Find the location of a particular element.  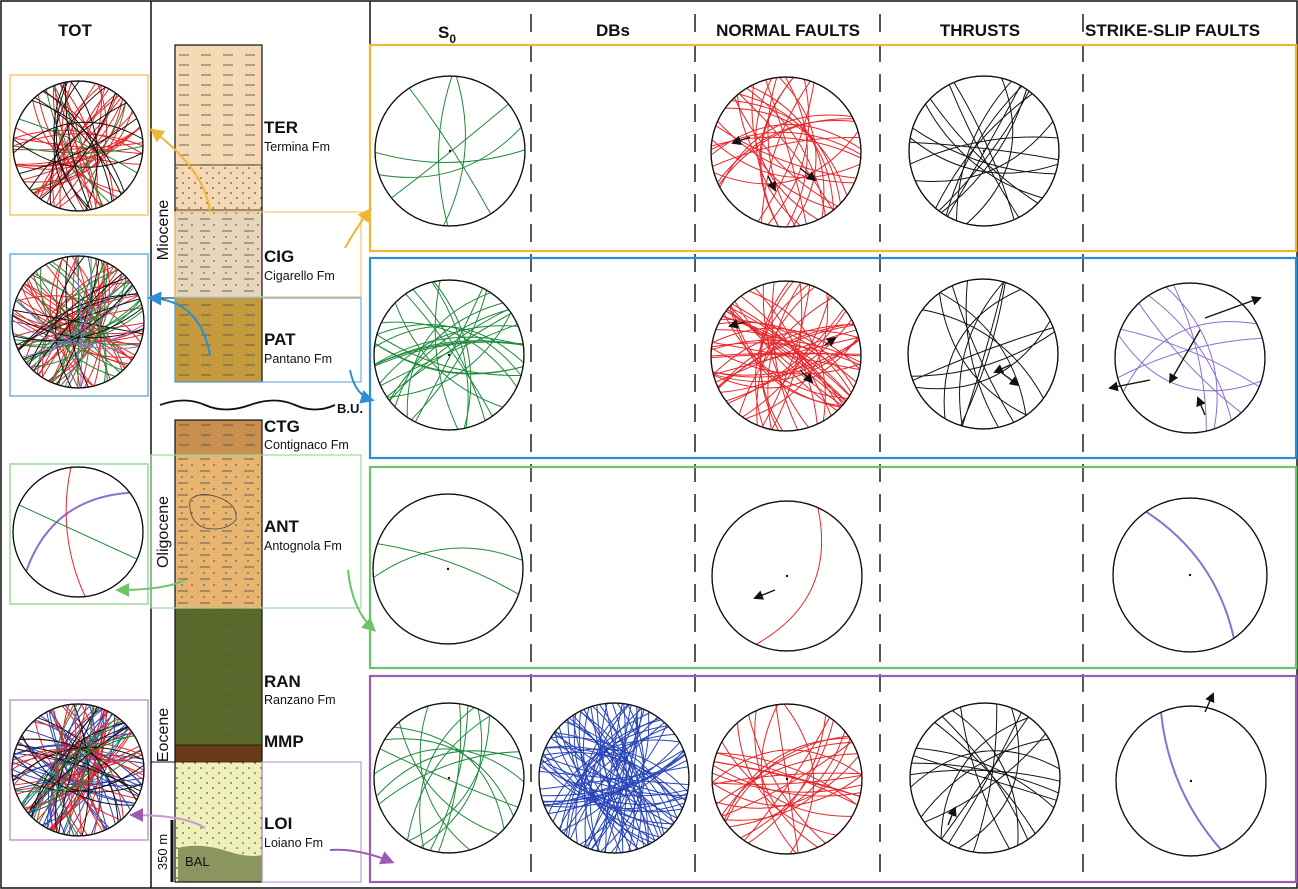

unconformity-label: B.U. is located at coordinates (350, 408).